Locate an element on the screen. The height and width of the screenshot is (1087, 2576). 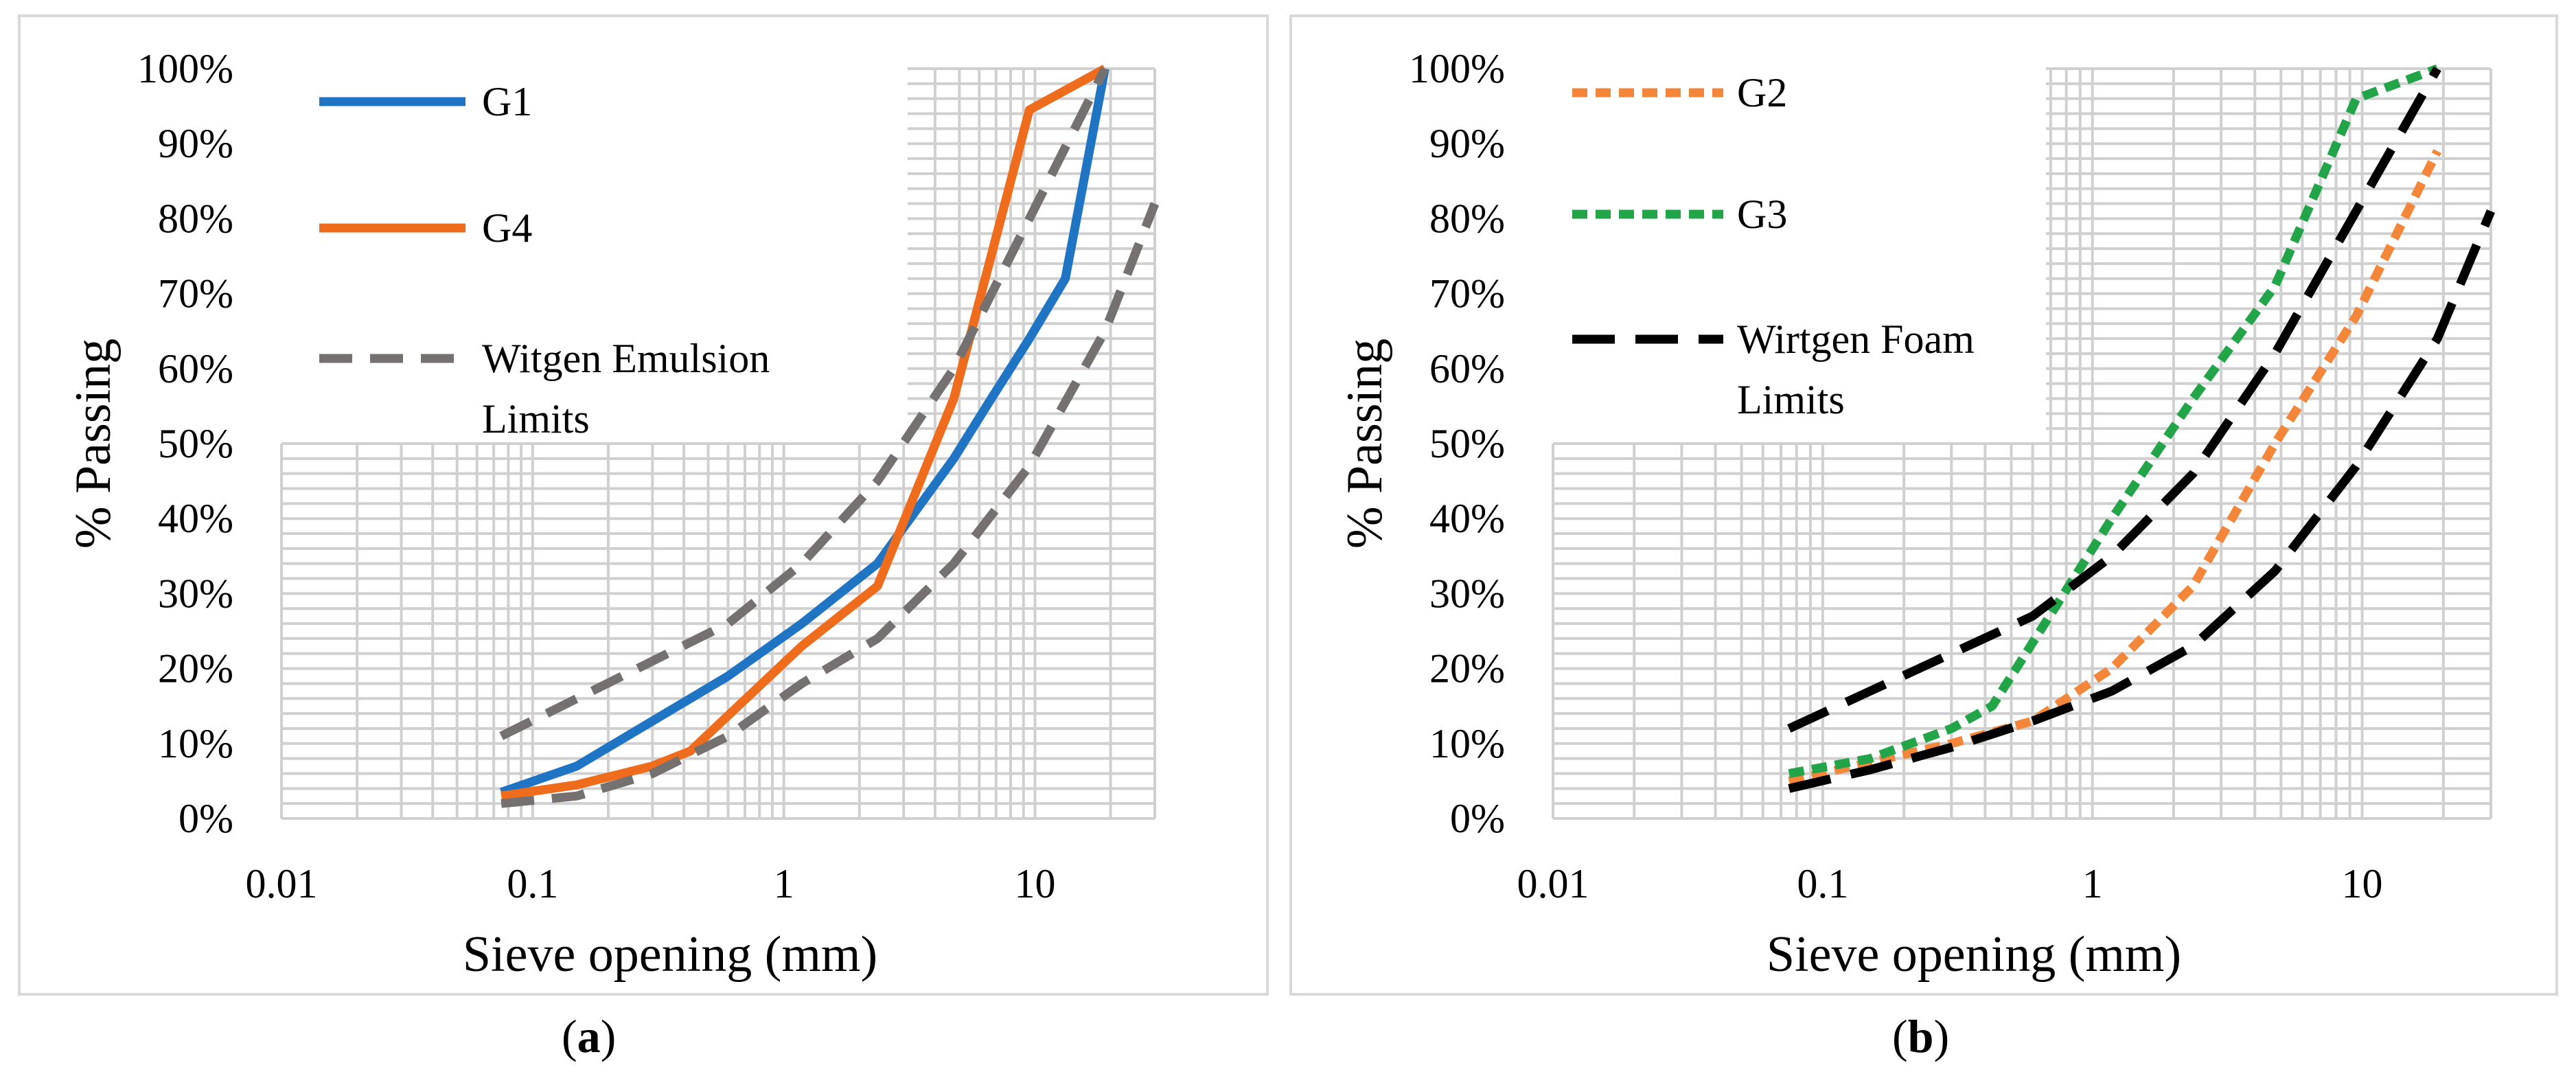
series-line-witgen-emulsion-limits-lower- is located at coordinates (830, 505).